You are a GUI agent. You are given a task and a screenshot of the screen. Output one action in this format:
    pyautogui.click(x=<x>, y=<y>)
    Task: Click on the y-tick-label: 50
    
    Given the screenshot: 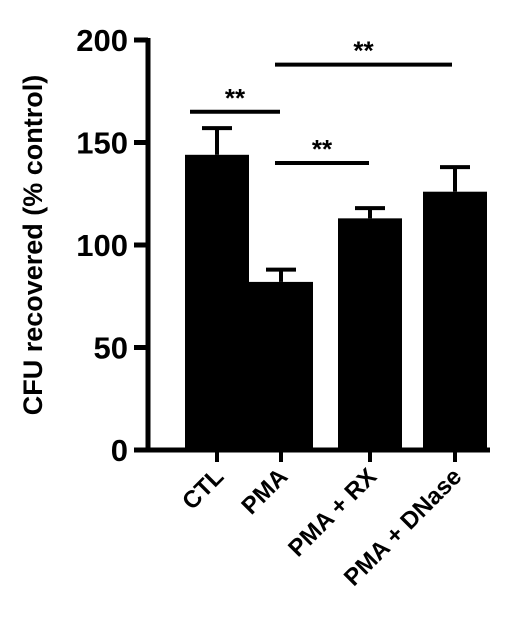 What is the action you would take?
    pyautogui.click(x=111, y=348)
    